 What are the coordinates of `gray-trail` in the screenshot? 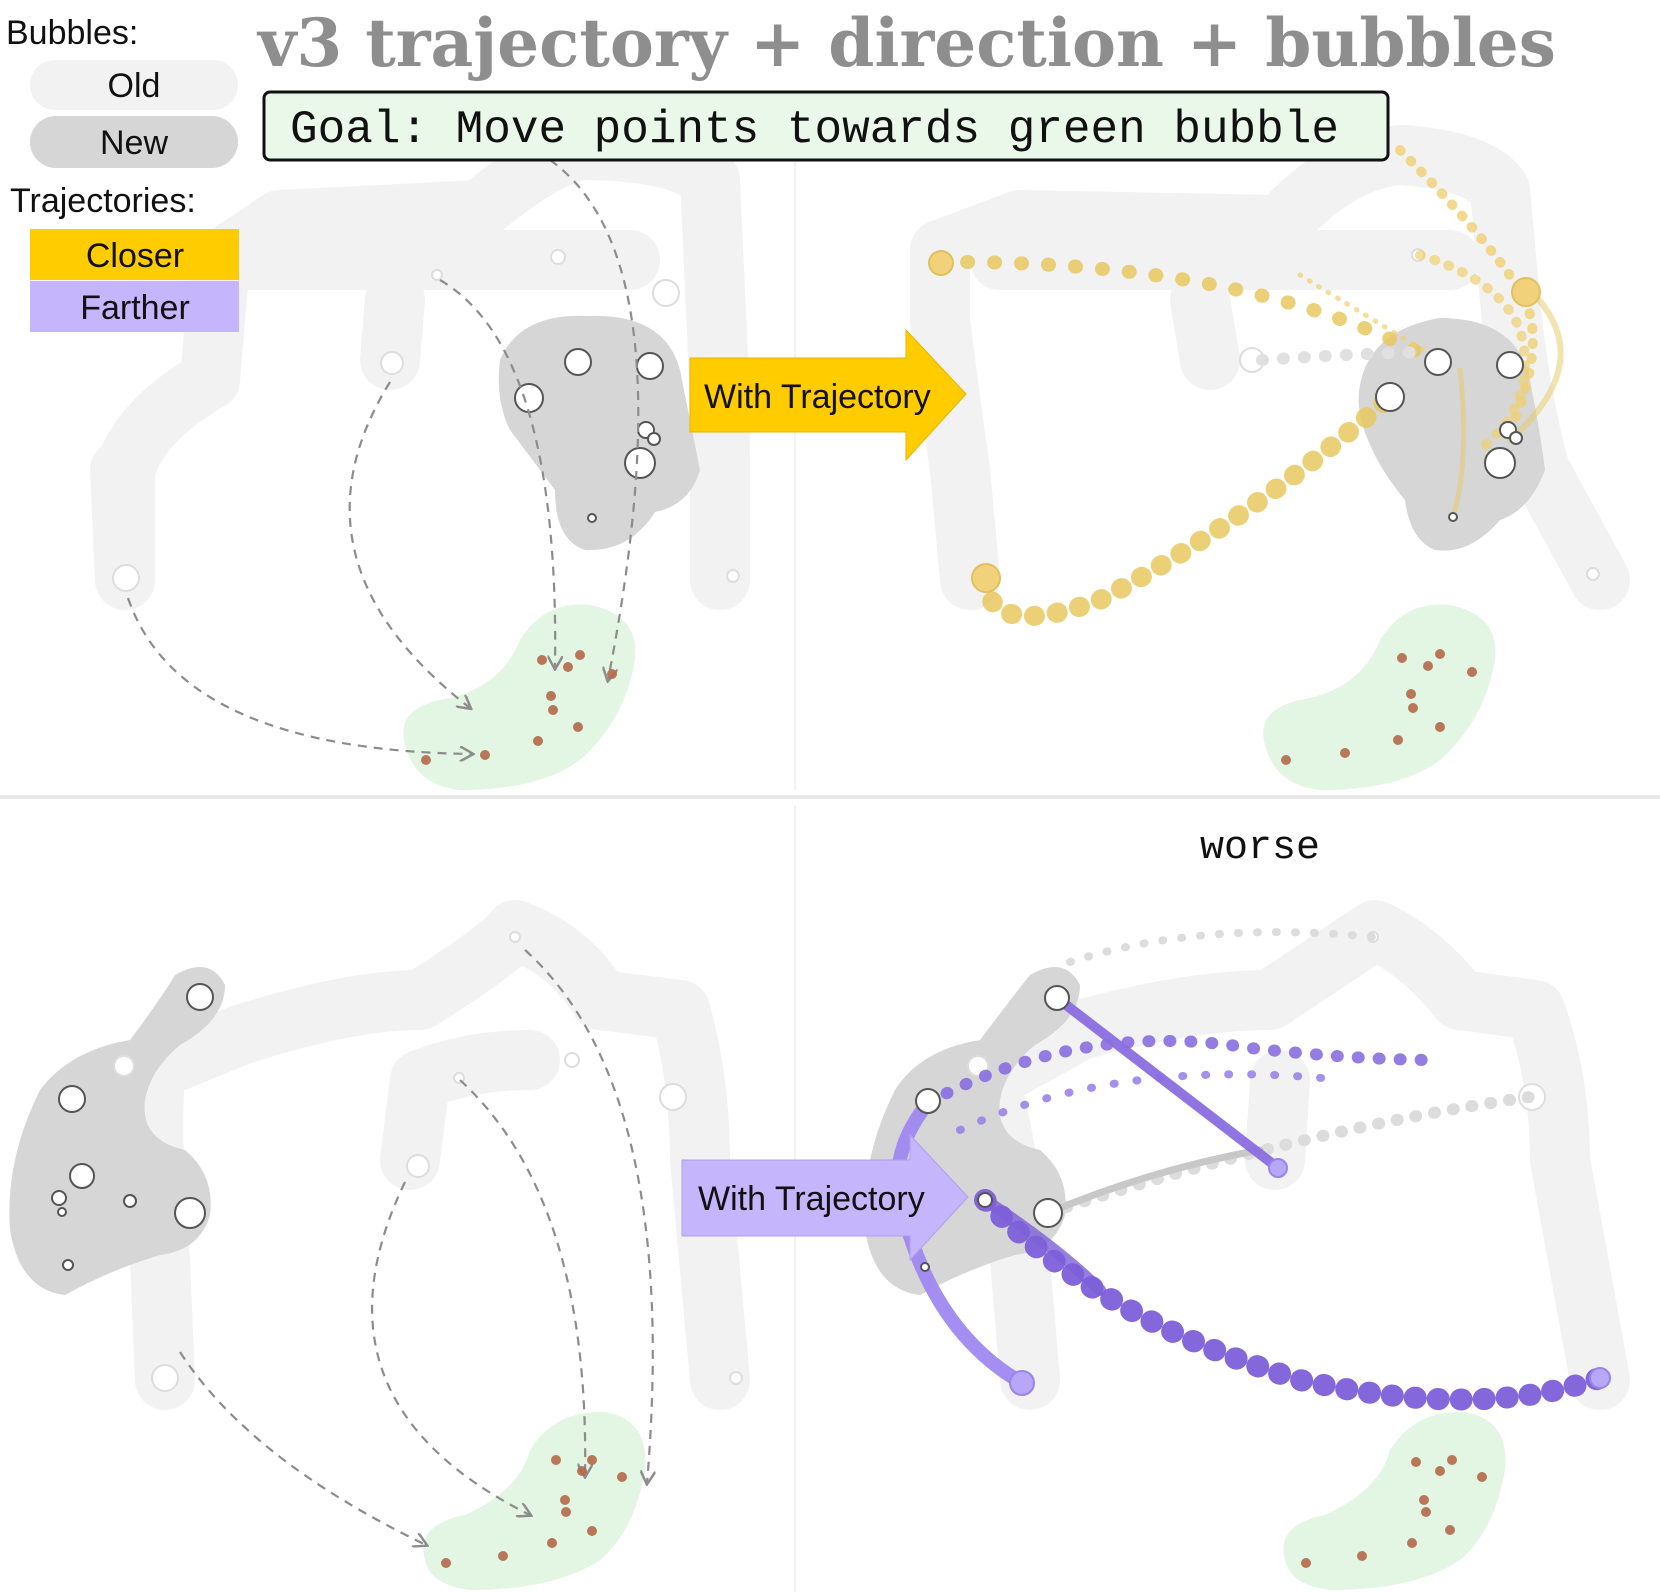 It's located at (1341, 356).